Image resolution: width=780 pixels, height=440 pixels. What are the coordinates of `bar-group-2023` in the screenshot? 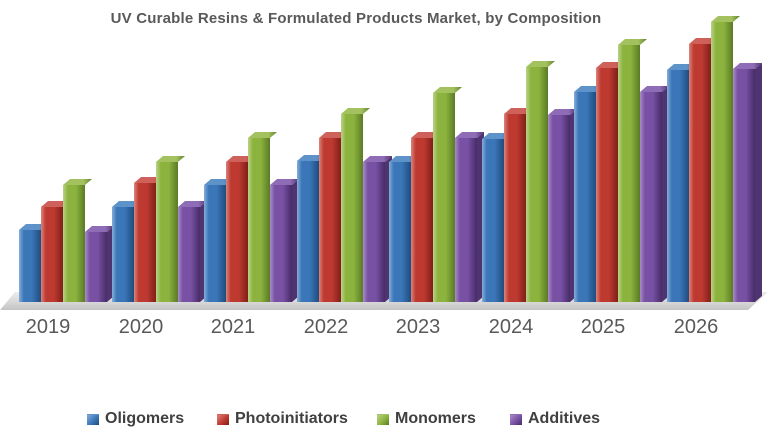 It's located at (437, 155).